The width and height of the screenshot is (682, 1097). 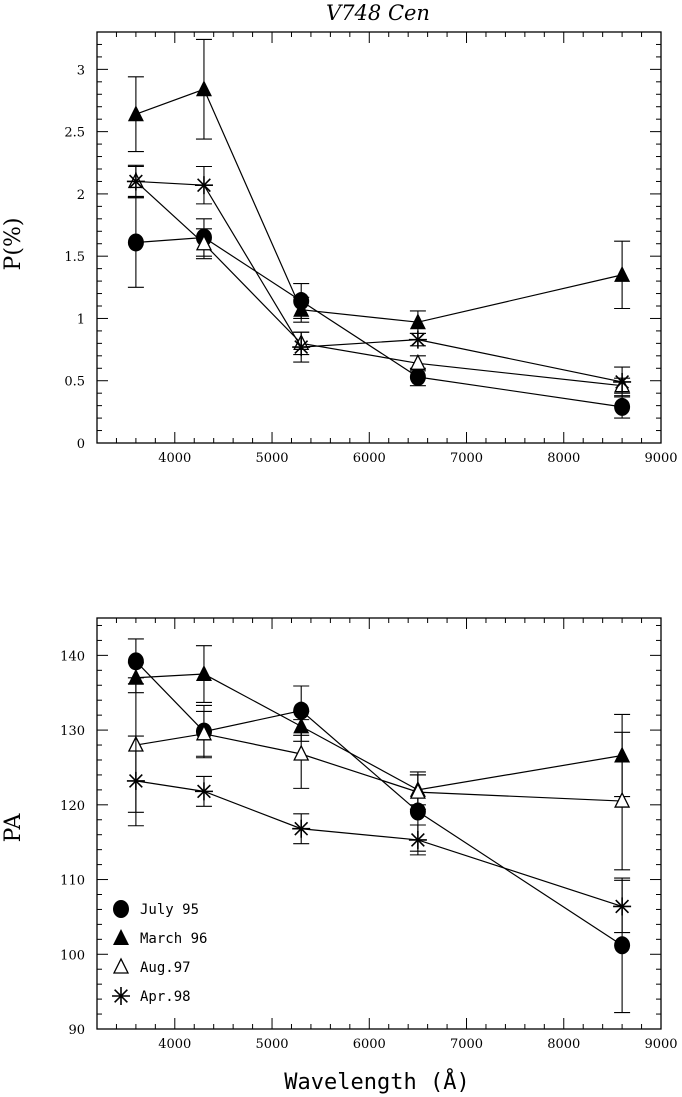 I want to click on legend-entry: Aug.97, so click(x=151, y=966).